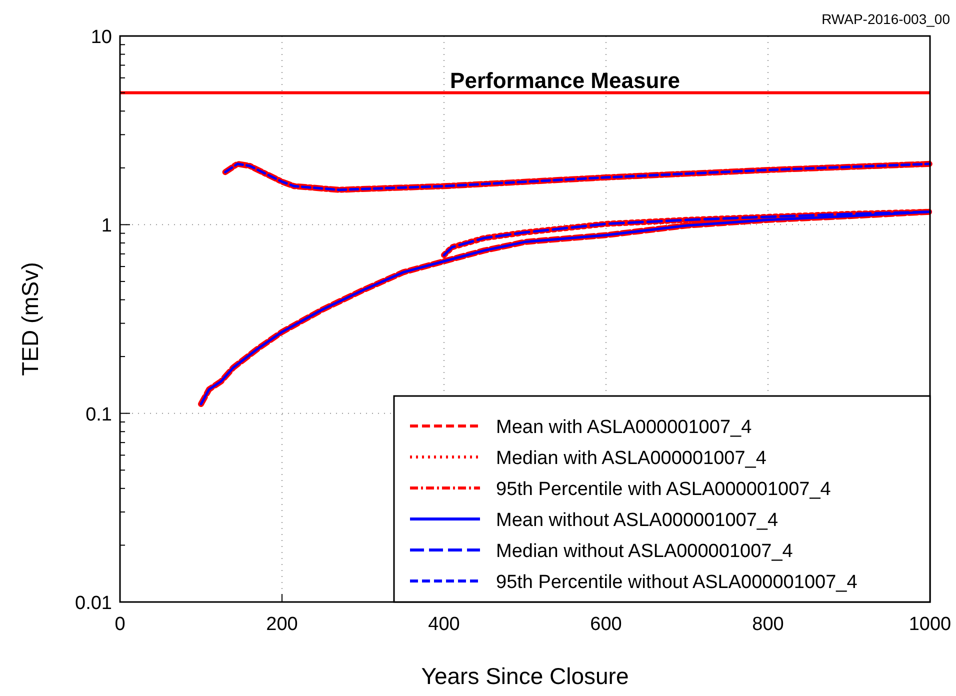 This screenshot has width=956, height=696. Describe the element at coordinates (30, 319) in the screenshot. I see `y-axis-title: TED (mSv)` at that location.